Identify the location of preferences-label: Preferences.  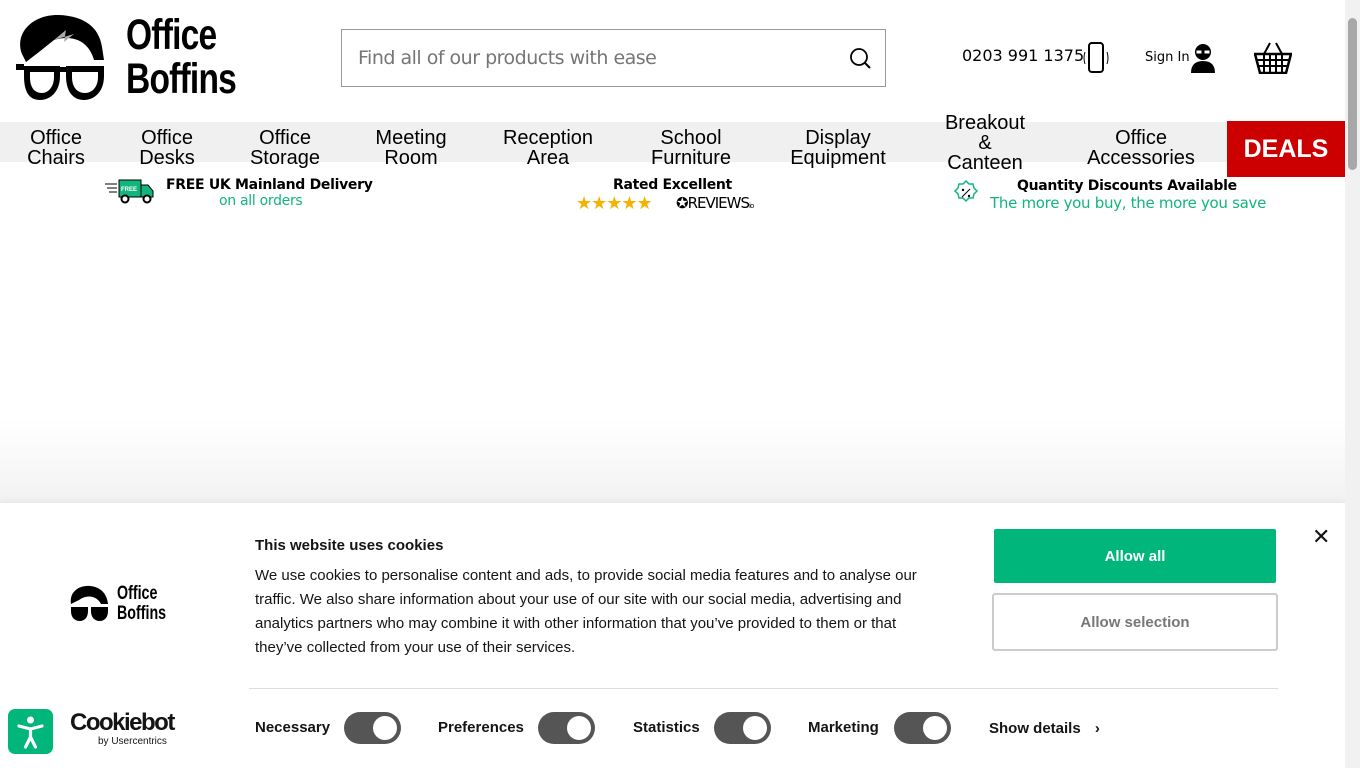
(481, 727).